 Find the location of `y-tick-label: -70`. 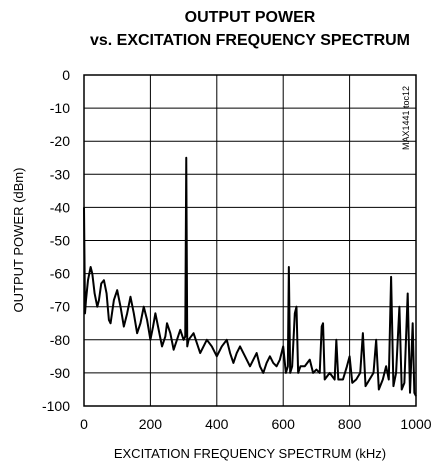

y-tick-label: -70 is located at coordinates (60, 307).